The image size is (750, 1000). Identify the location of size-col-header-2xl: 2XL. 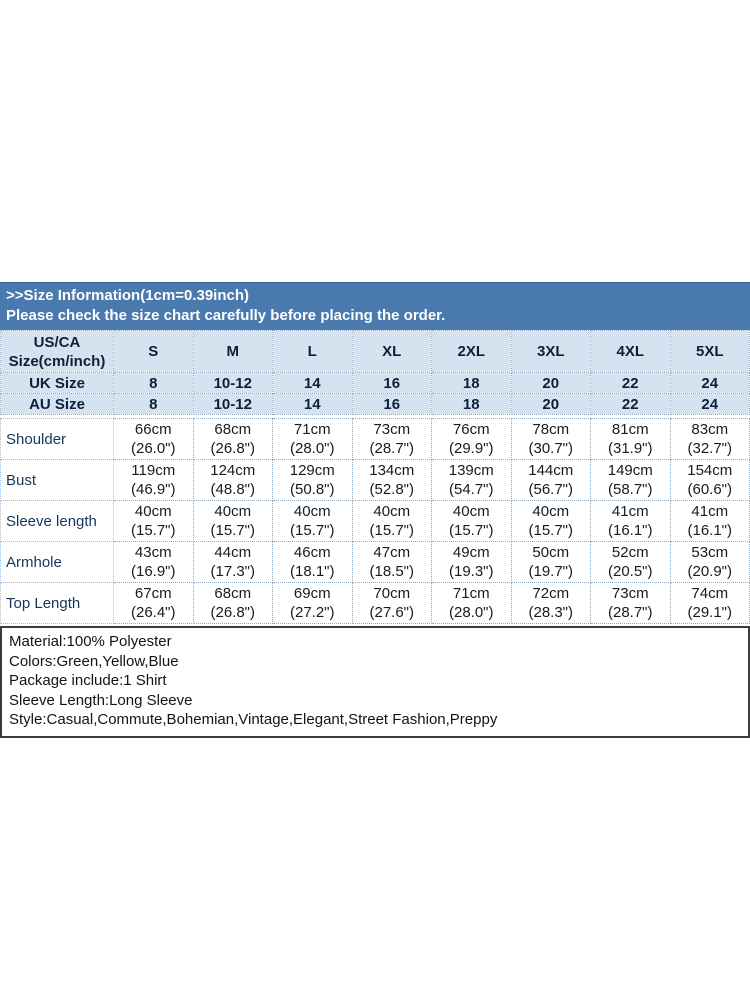
(471, 351).